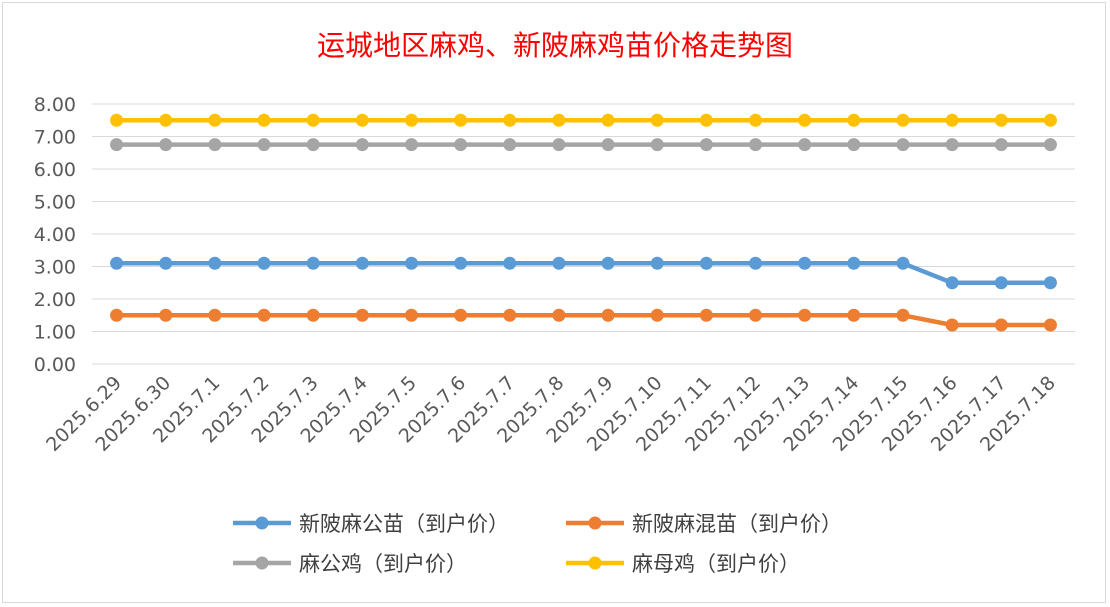 The image size is (1110, 607). What do you see at coordinates (55, 268) in the screenshot?
I see `y-tick-label: 3.00` at bounding box center [55, 268].